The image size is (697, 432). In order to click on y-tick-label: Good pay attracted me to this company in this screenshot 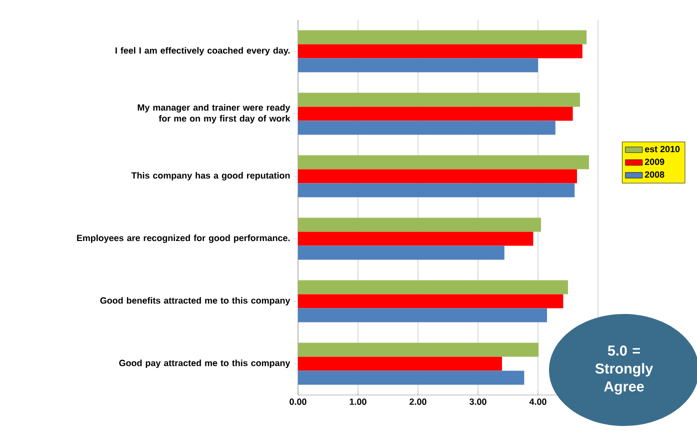, I will do `click(204, 364)`.